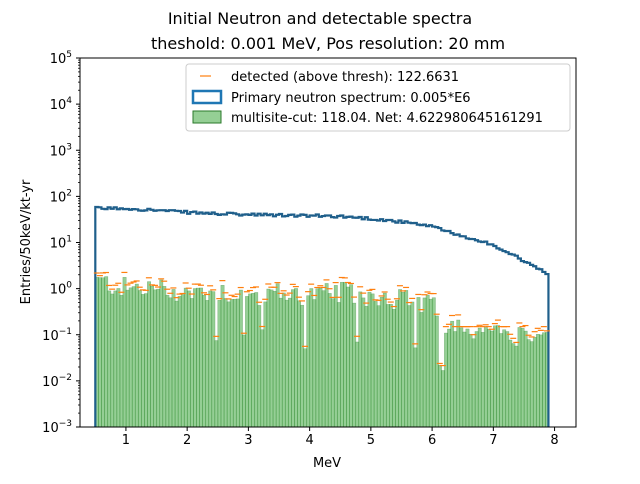 Image resolution: width=640 pixels, height=484 pixels. What do you see at coordinates (493, 440) in the screenshot?
I see `x-tick-label: 7` at bounding box center [493, 440].